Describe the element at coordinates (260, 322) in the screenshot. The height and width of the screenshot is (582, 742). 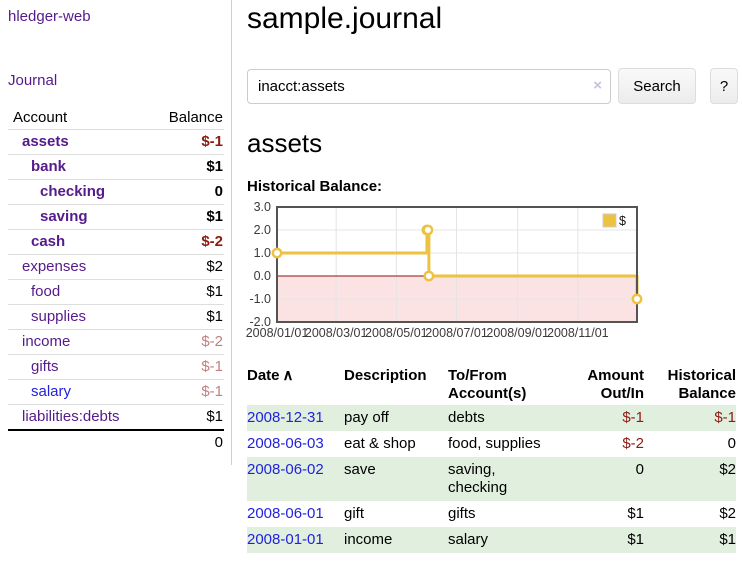
I see `y-tick-label: -2.0` at that location.